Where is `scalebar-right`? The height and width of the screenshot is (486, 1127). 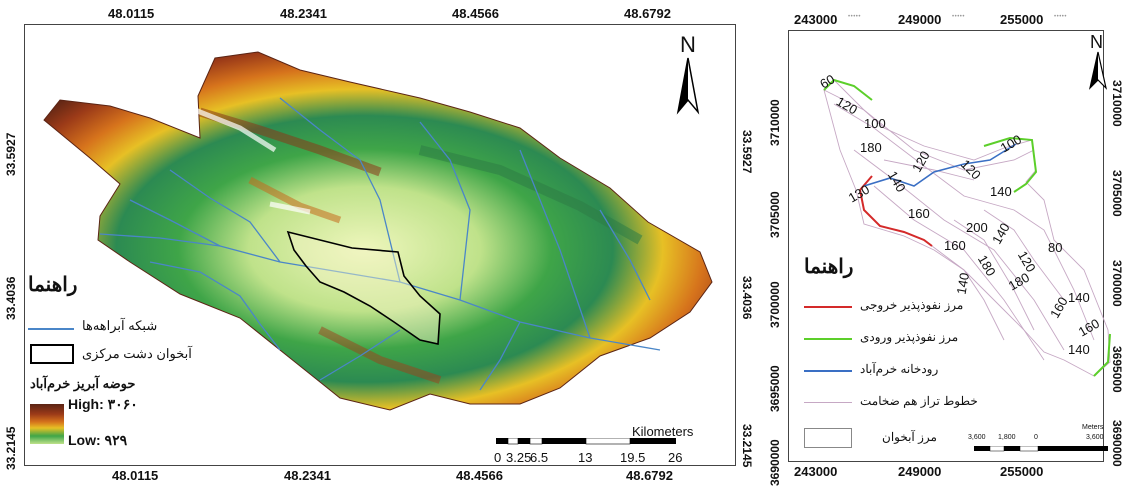
scalebar-right is located at coordinates (1041, 449).